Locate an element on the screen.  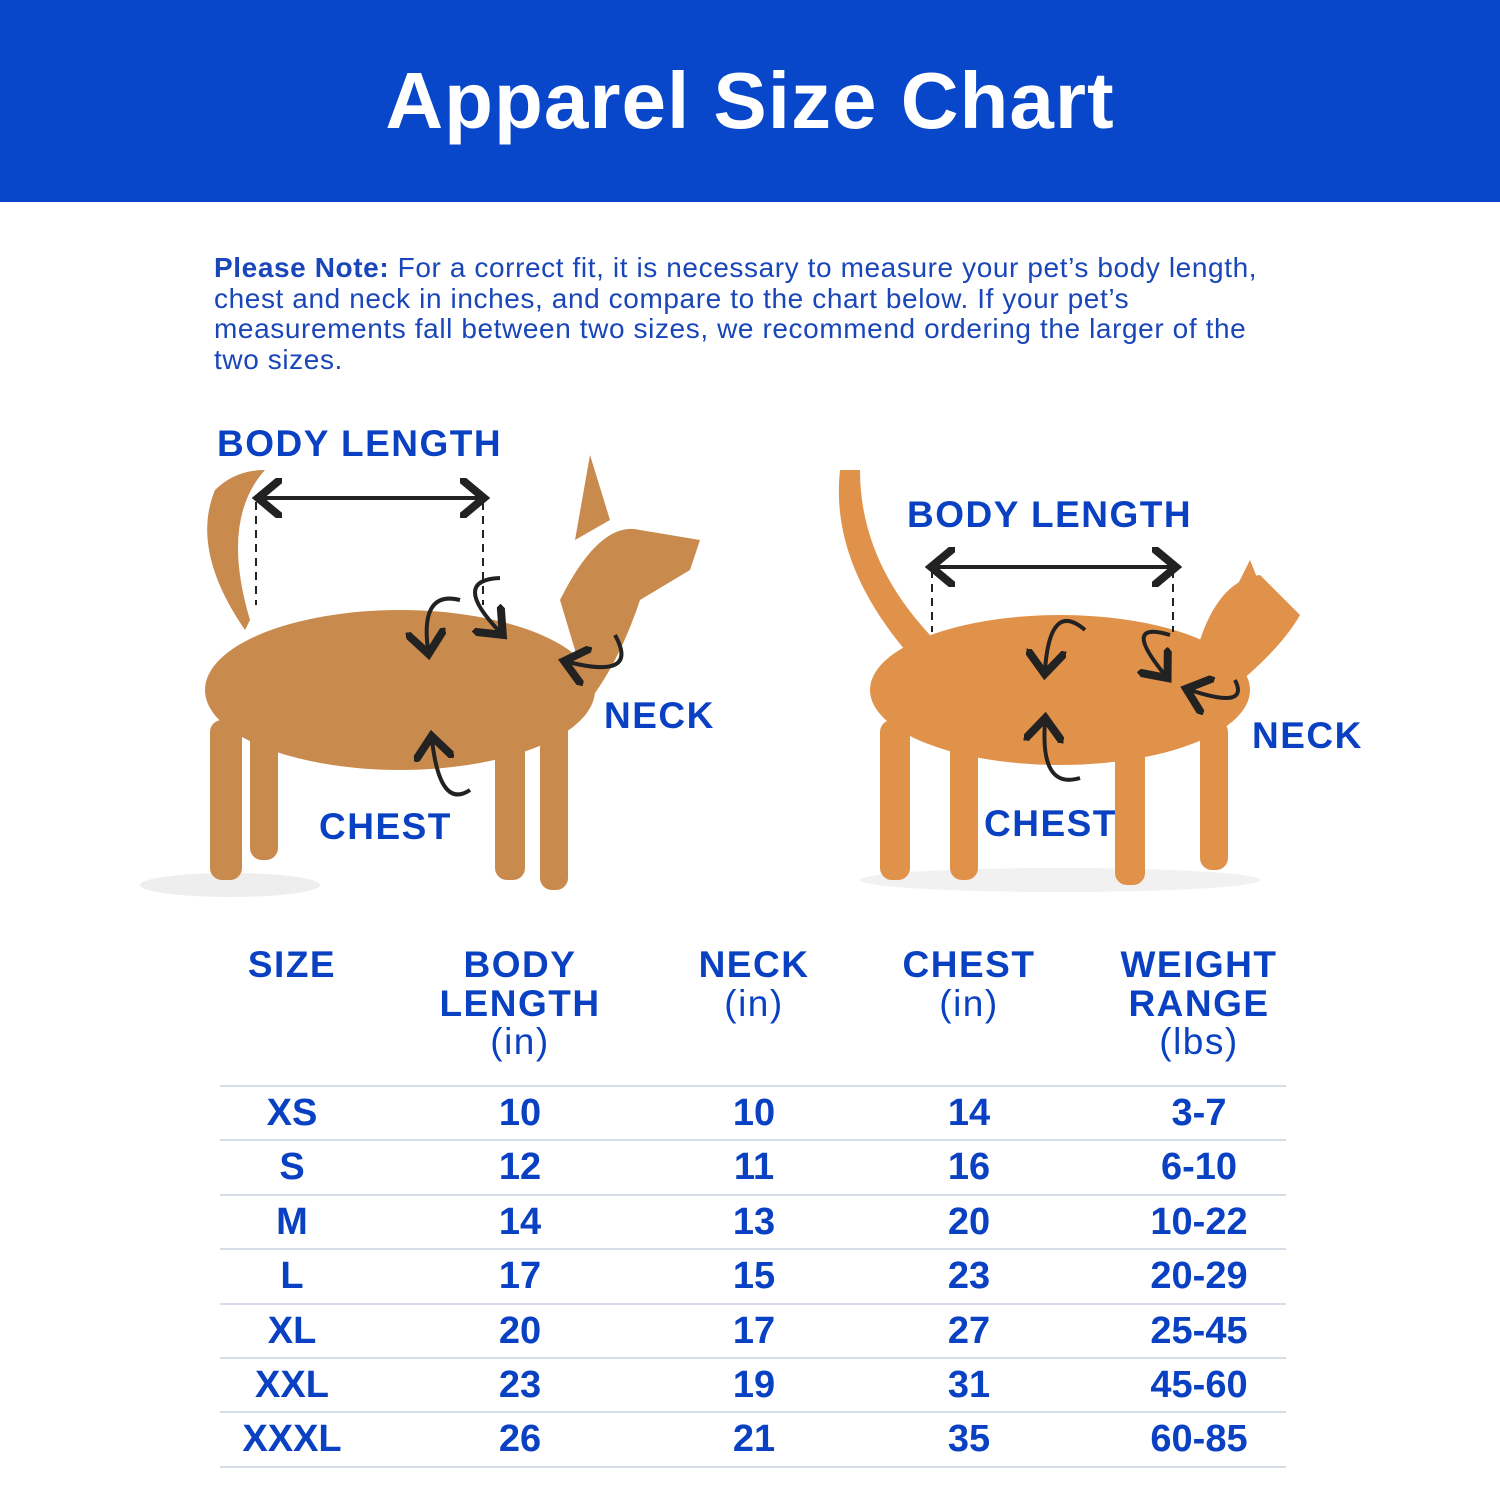
size-cell: M is located at coordinates (292, 1221).